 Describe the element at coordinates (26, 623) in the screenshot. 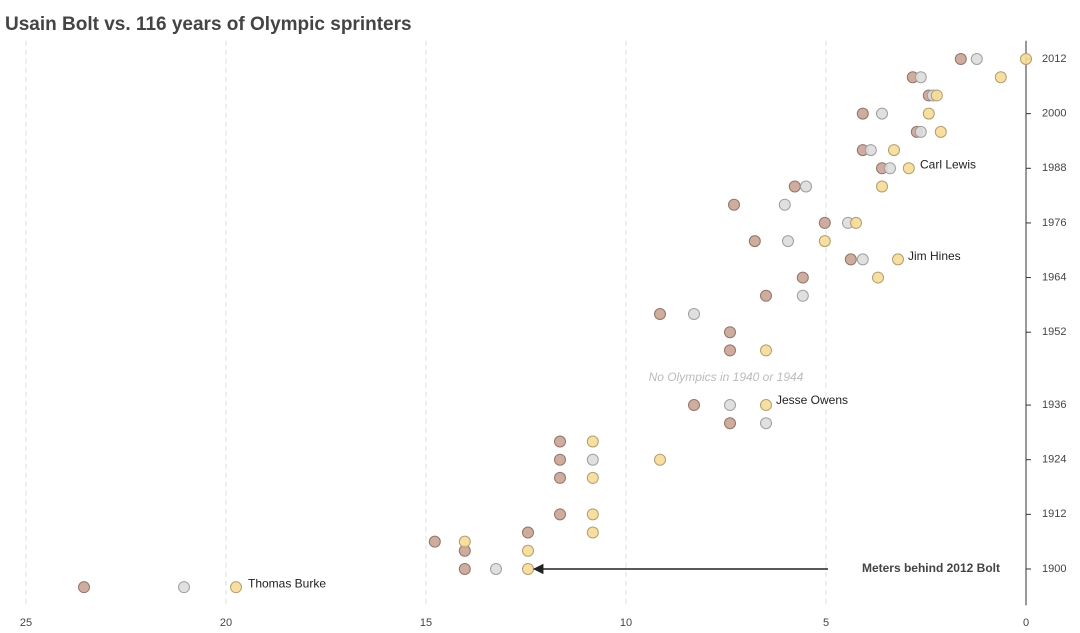

I see `x-tick-label: 25` at that location.